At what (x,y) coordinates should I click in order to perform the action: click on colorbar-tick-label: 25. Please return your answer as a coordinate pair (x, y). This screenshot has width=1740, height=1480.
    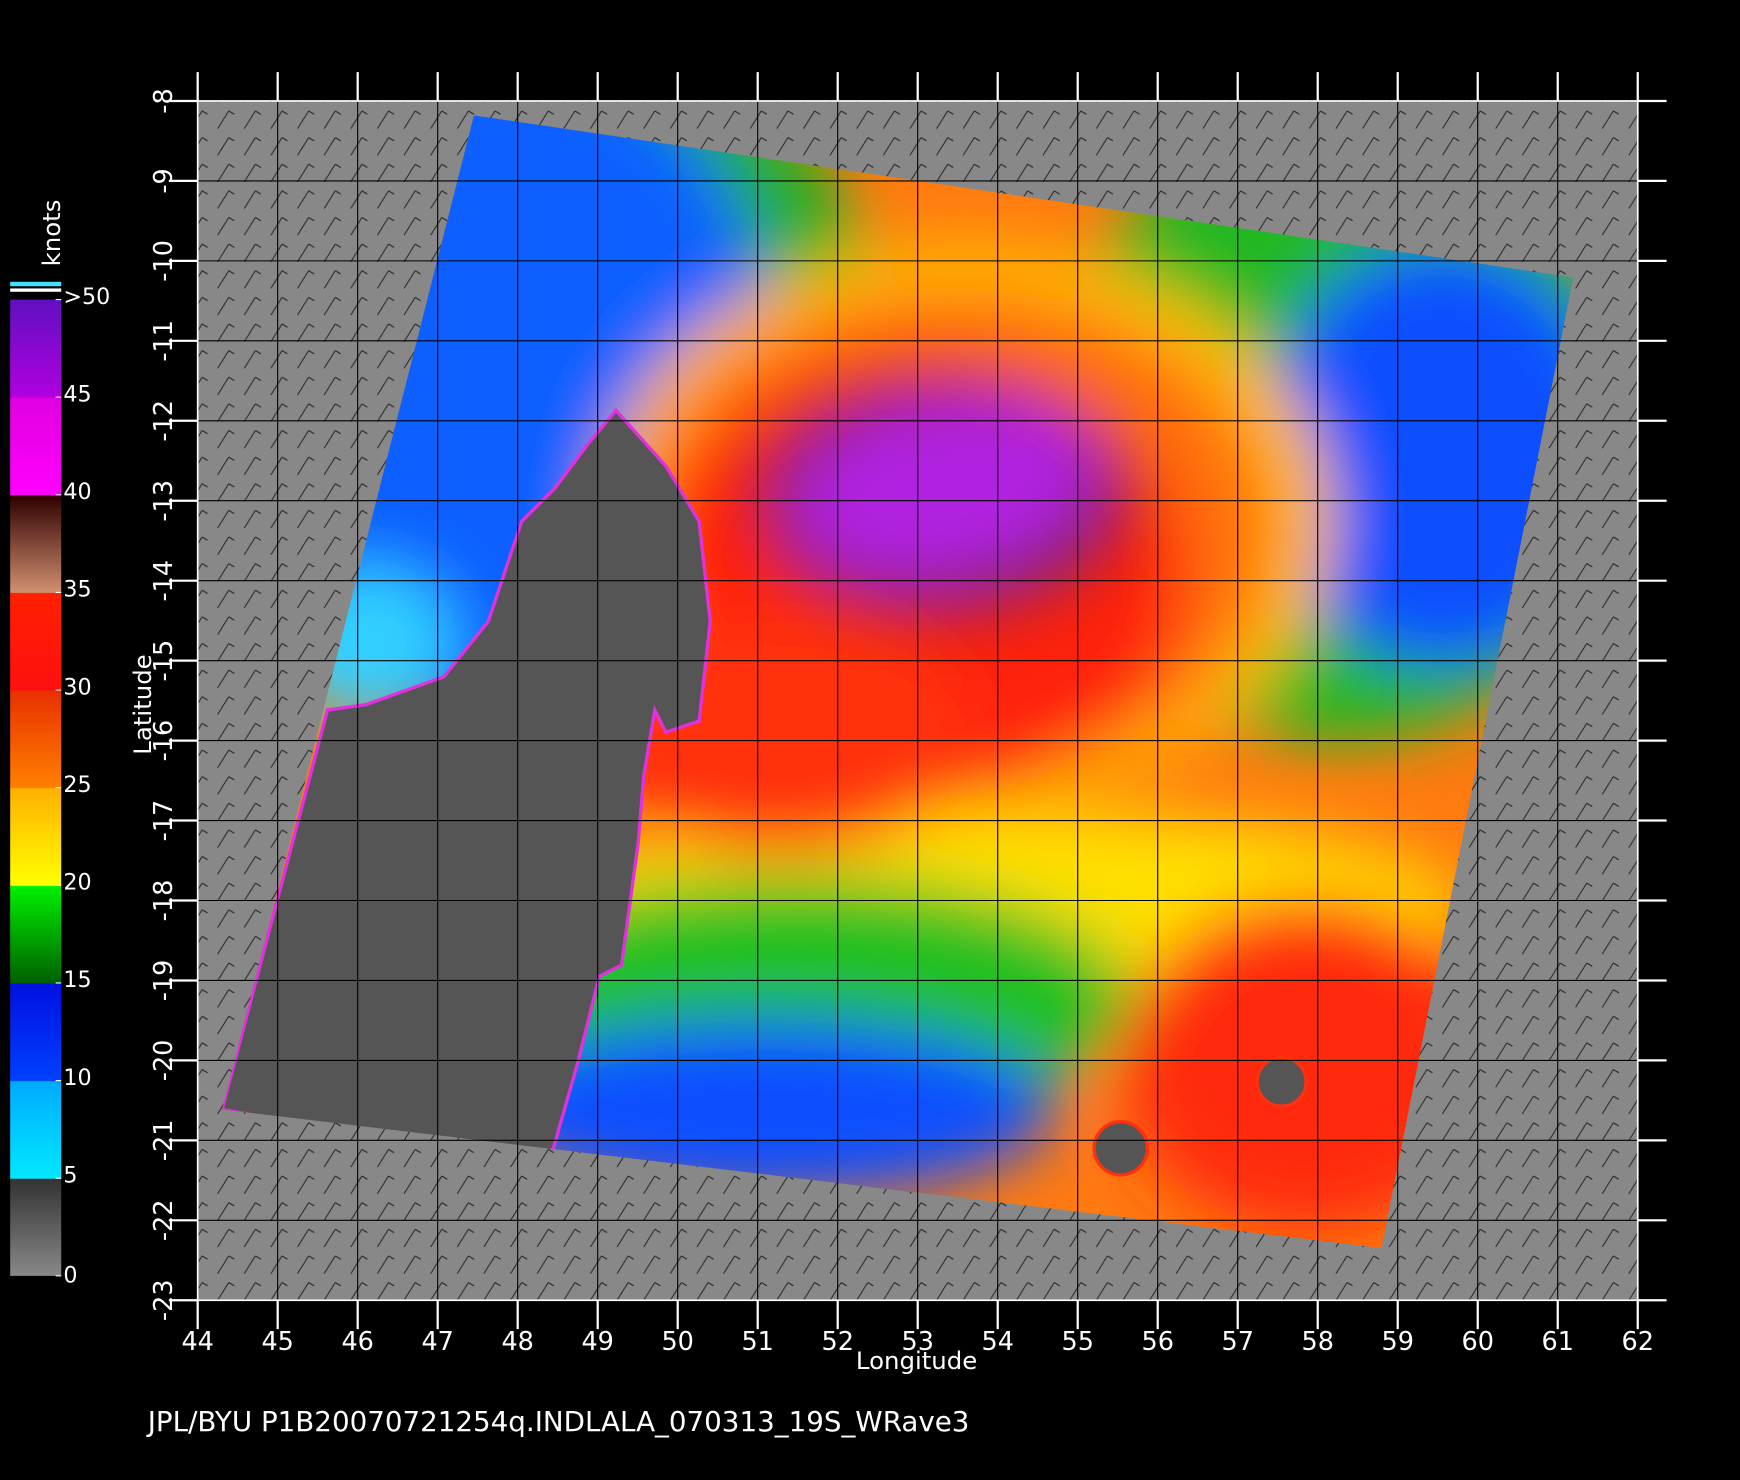
    Looking at the image, I should click on (77, 785).